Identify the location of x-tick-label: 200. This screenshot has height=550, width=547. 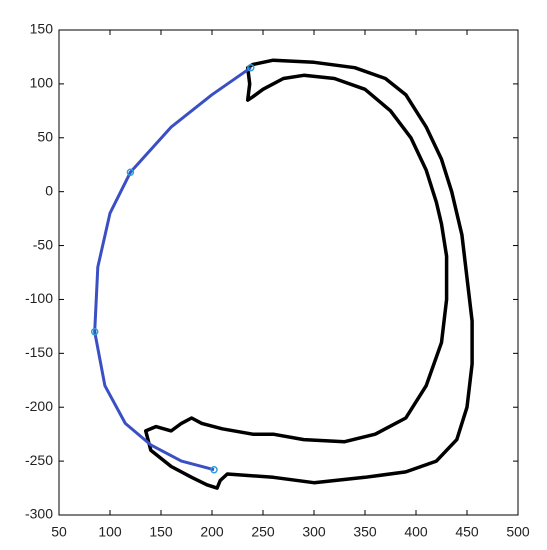
(212, 532).